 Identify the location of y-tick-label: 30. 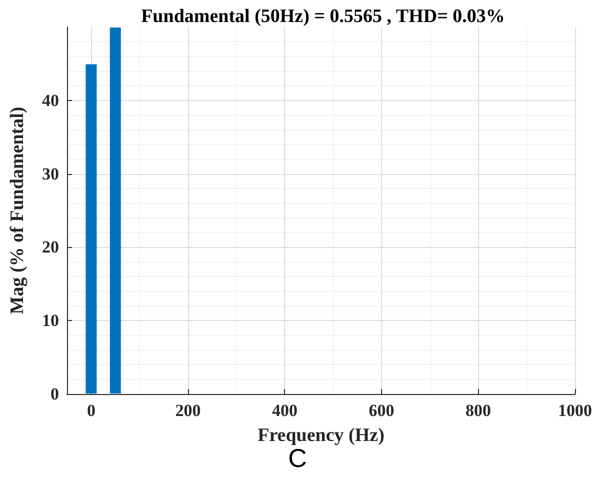
(50, 174).